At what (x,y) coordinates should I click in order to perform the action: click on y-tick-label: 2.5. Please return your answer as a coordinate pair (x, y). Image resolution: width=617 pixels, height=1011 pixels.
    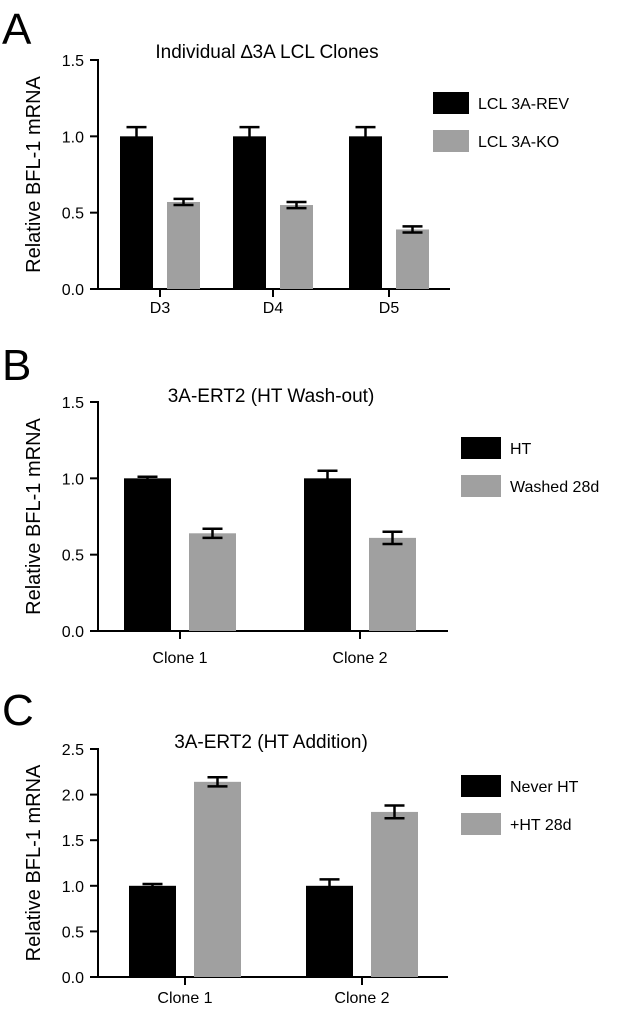
    Looking at the image, I should click on (73, 750).